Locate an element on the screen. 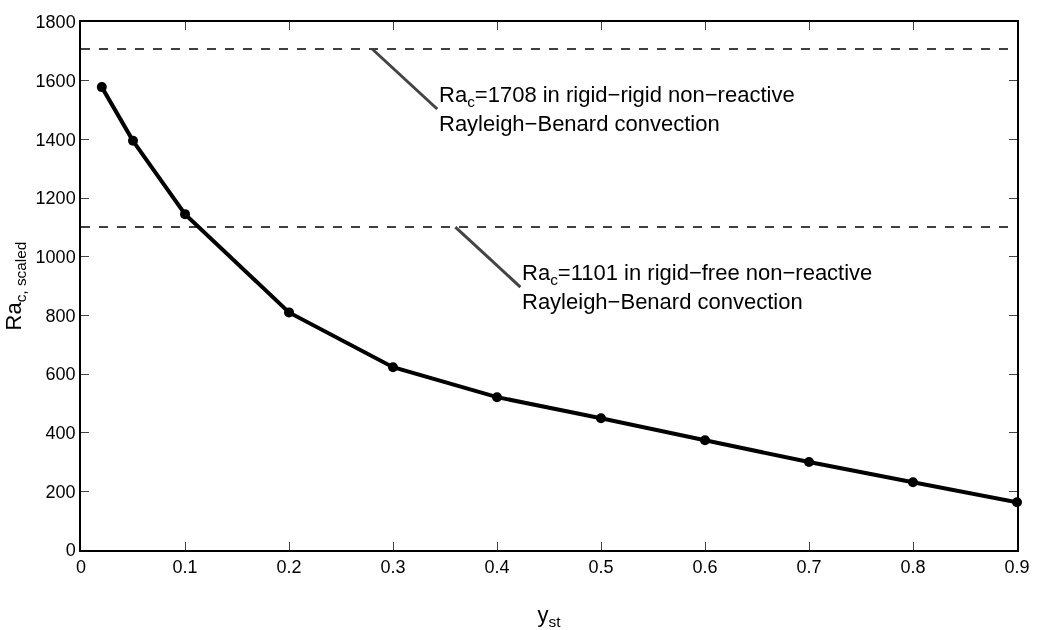 This screenshot has width=1037, height=630. x-tick-label: 0.3 is located at coordinates (393, 567).